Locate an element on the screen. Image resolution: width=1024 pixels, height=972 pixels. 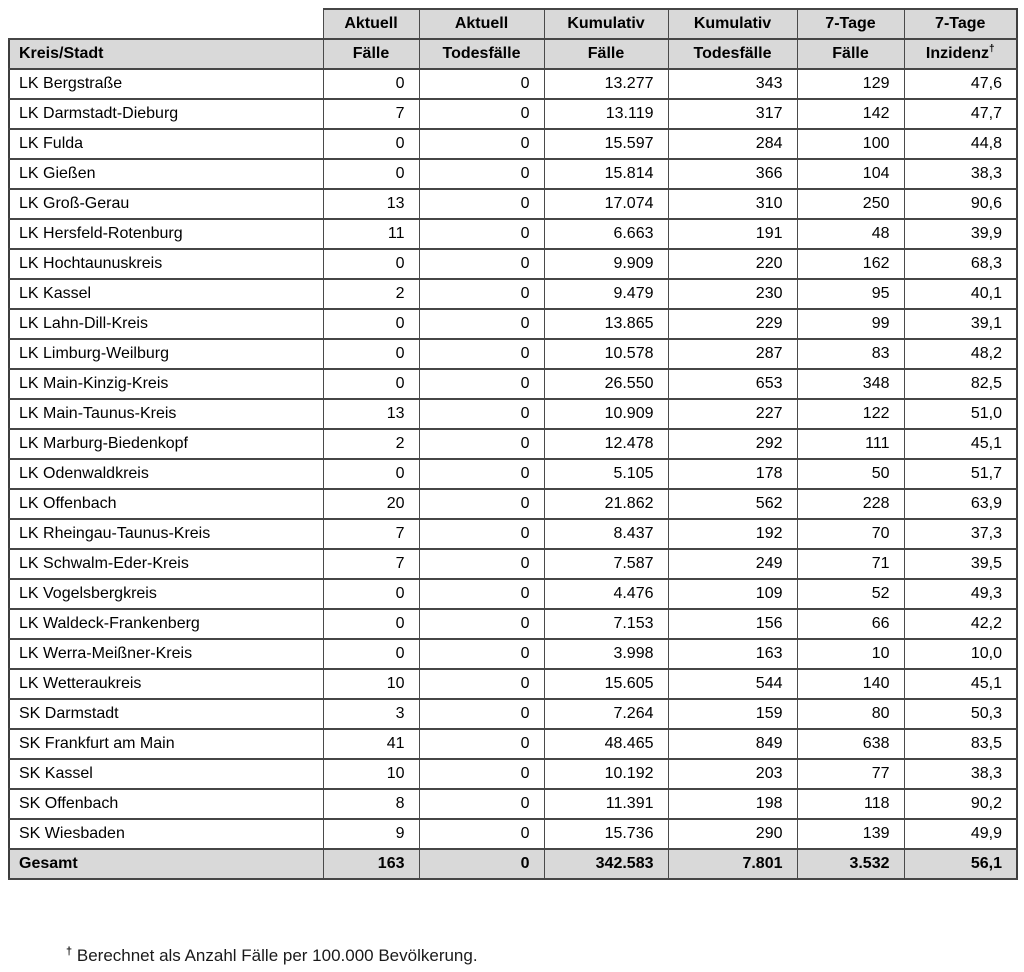
aktuell-faelle-value: 11 is located at coordinates (371, 234).